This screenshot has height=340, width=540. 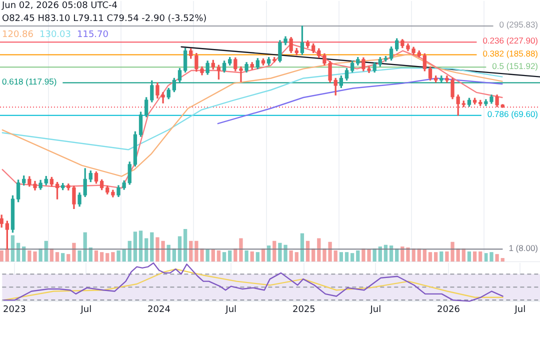 What do you see at coordinates (159, 309) in the screenshot?
I see `x-tick-label: 2024` at bounding box center [159, 309].